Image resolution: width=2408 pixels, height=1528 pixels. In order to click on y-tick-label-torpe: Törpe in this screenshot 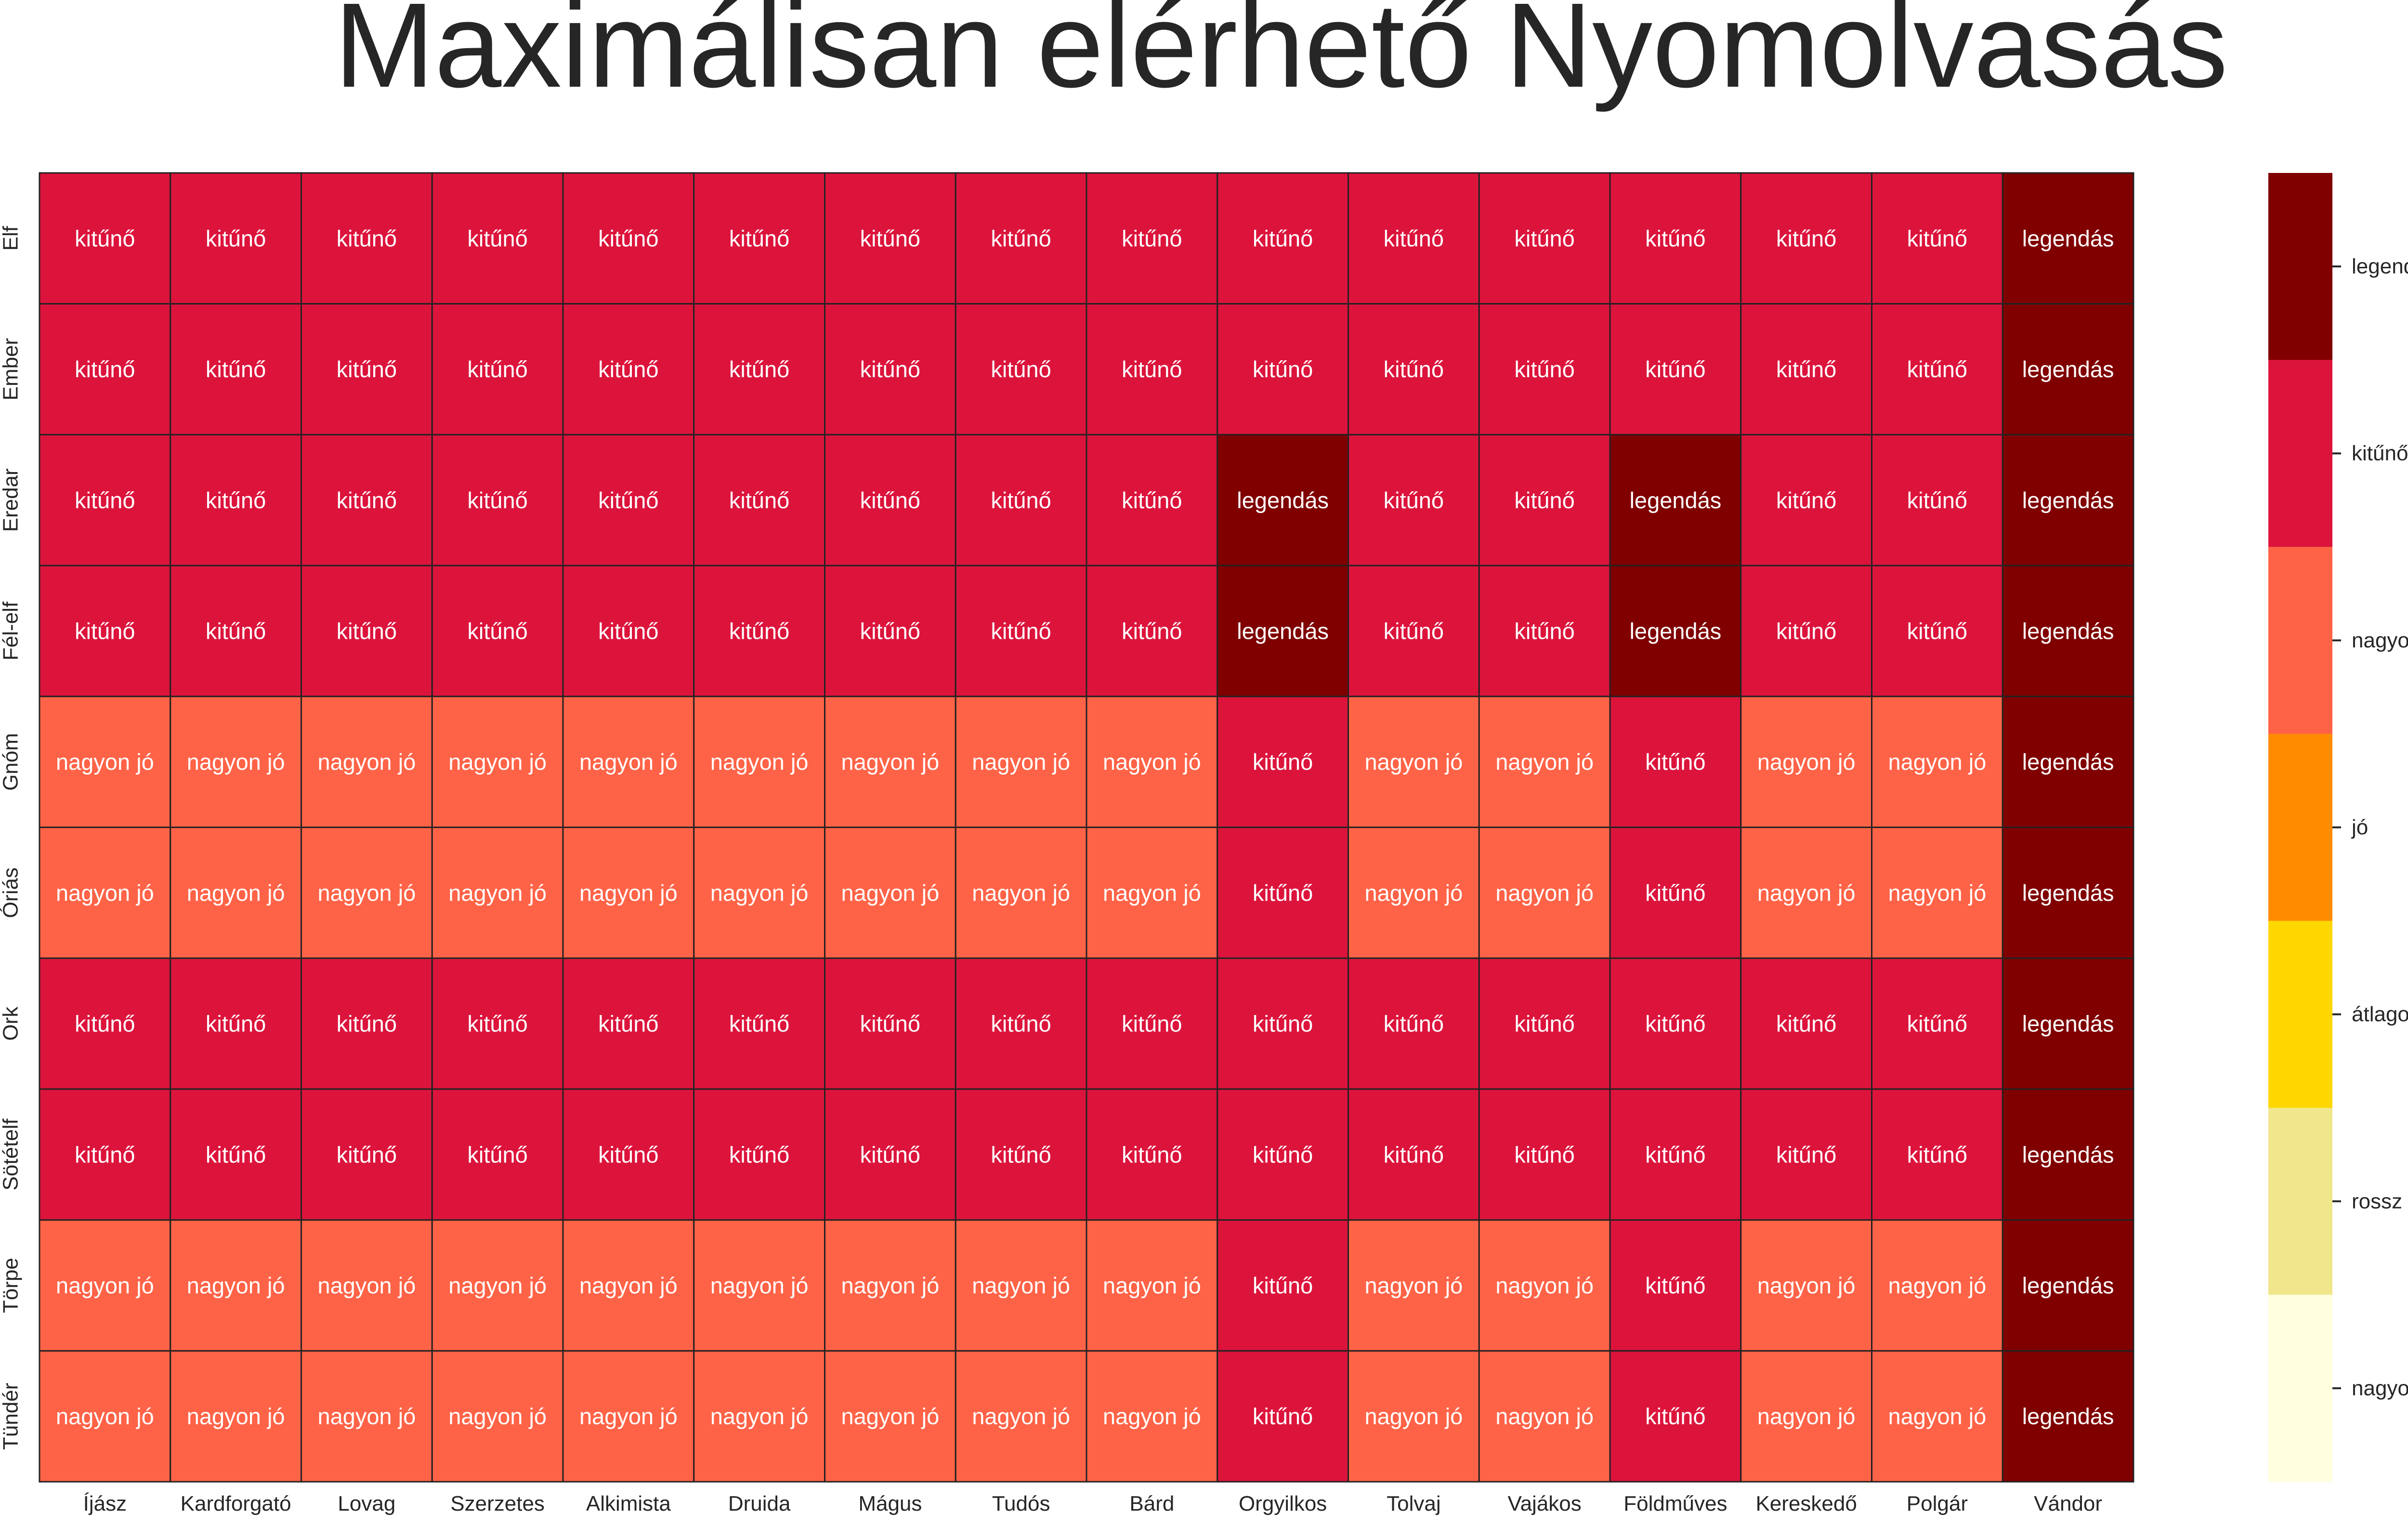, I will do `click(11, 1285)`.